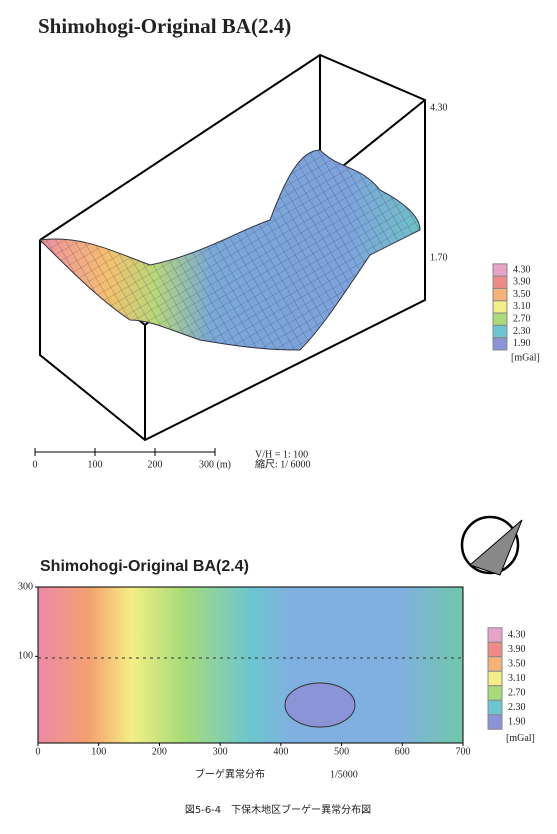  What do you see at coordinates (280, 751) in the screenshot?
I see `x-tick-label: 400` at bounding box center [280, 751].